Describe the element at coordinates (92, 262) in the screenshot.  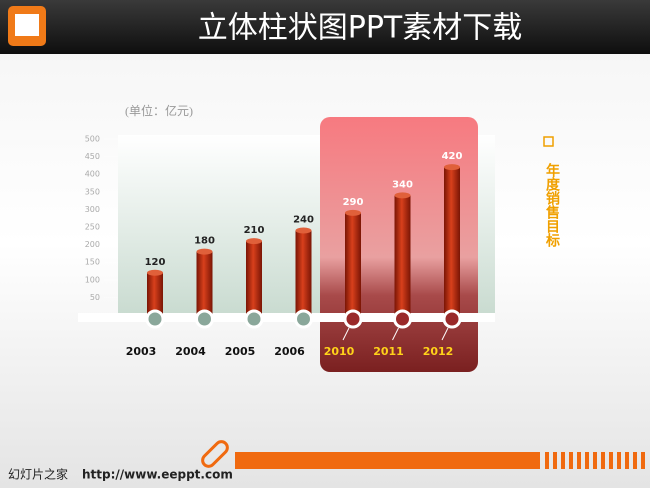
I see `y-tick-label: 150` at that location.